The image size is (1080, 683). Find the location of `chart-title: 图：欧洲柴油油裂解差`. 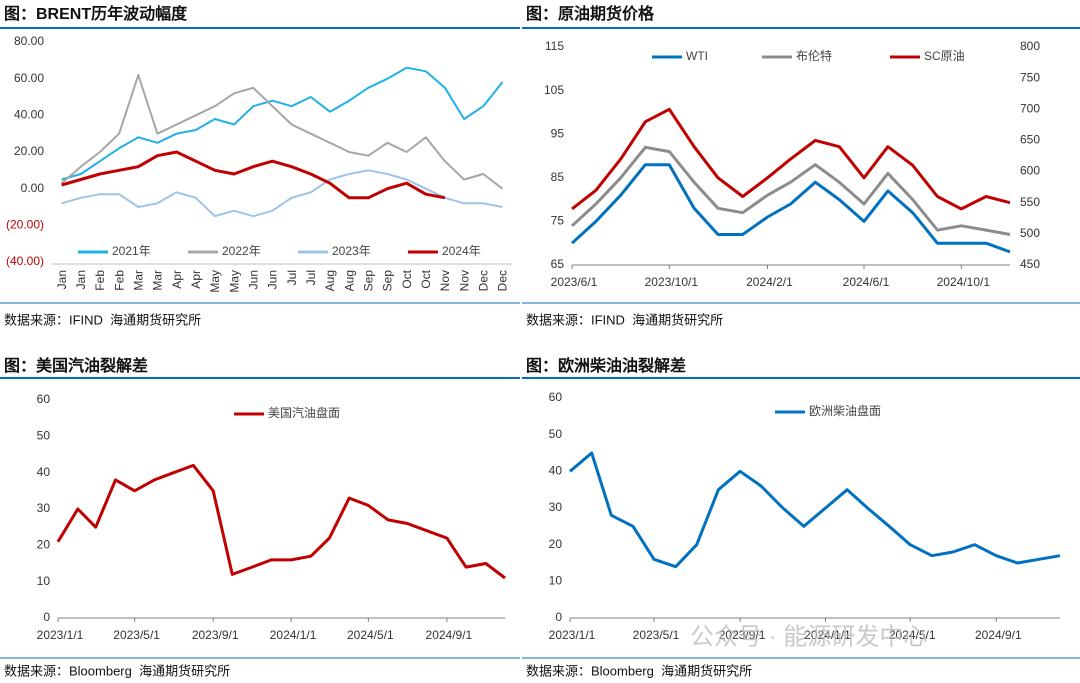

chart-title: 图：欧洲柴油油裂解差 is located at coordinates (606, 365).